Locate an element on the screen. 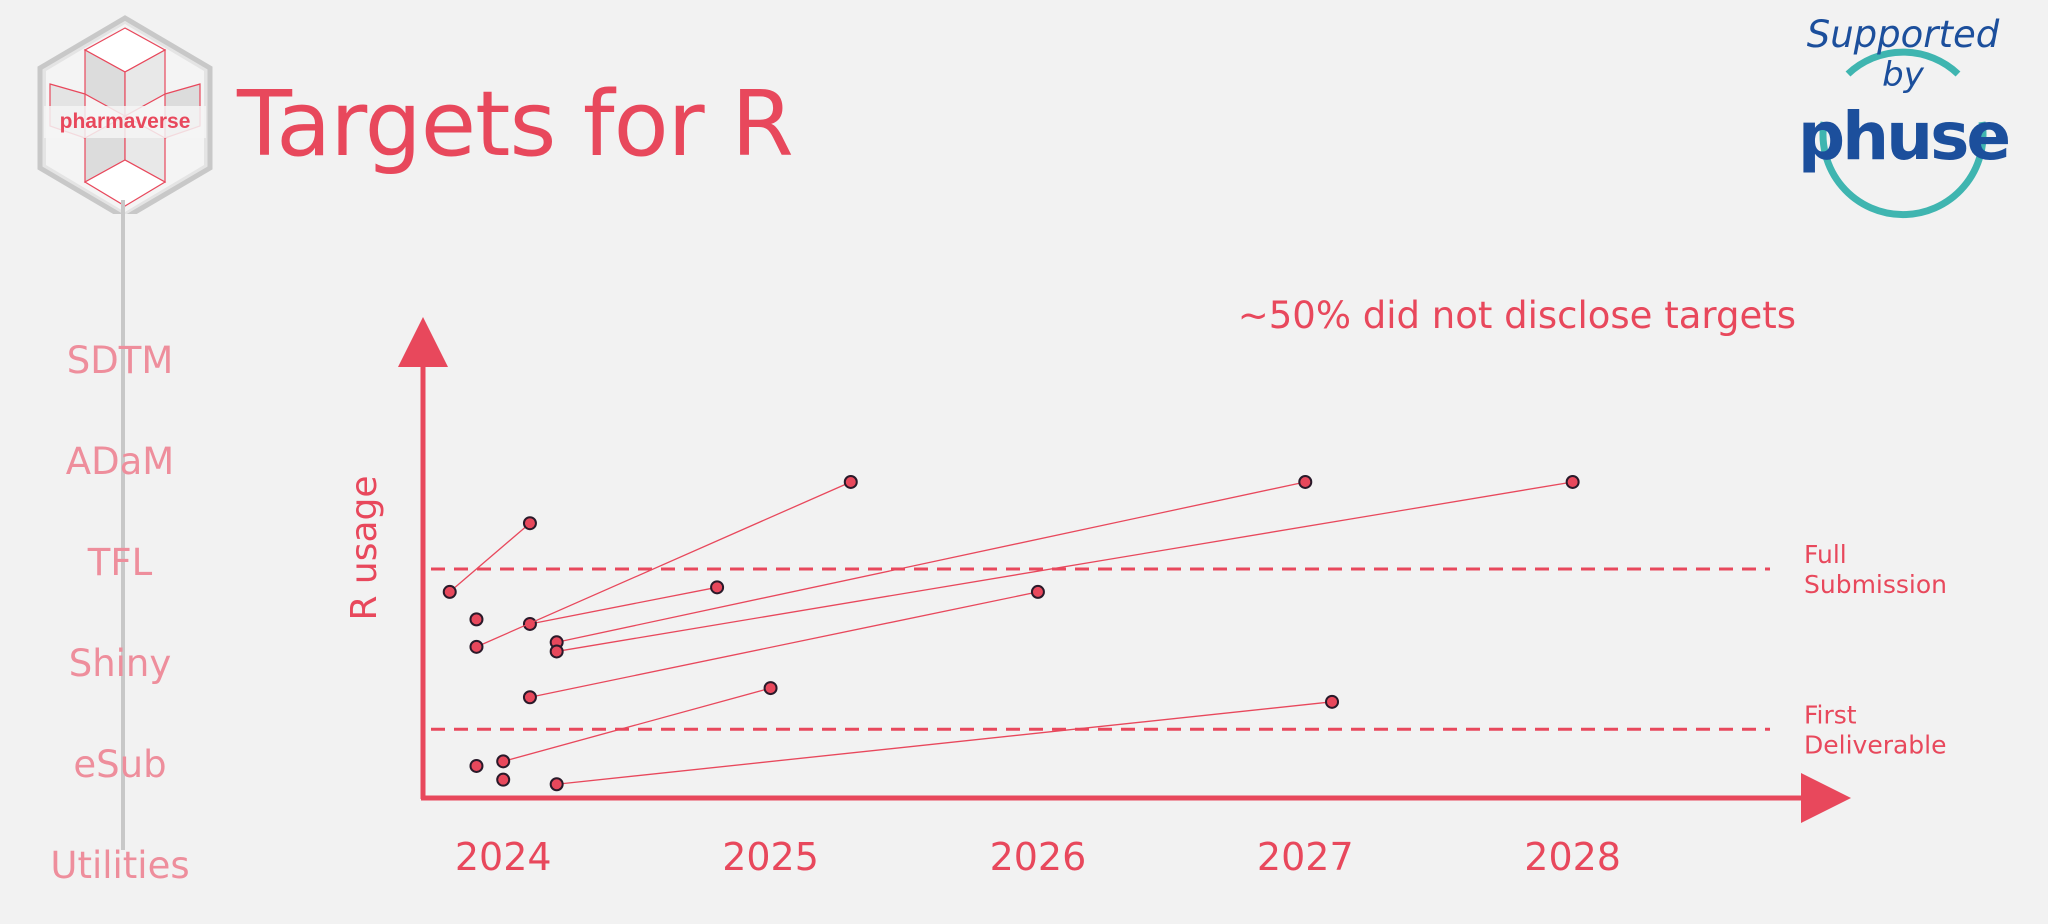 This screenshot has height=924, width=2048. sidebar-item-tfl: TFL is located at coordinates (120, 562).